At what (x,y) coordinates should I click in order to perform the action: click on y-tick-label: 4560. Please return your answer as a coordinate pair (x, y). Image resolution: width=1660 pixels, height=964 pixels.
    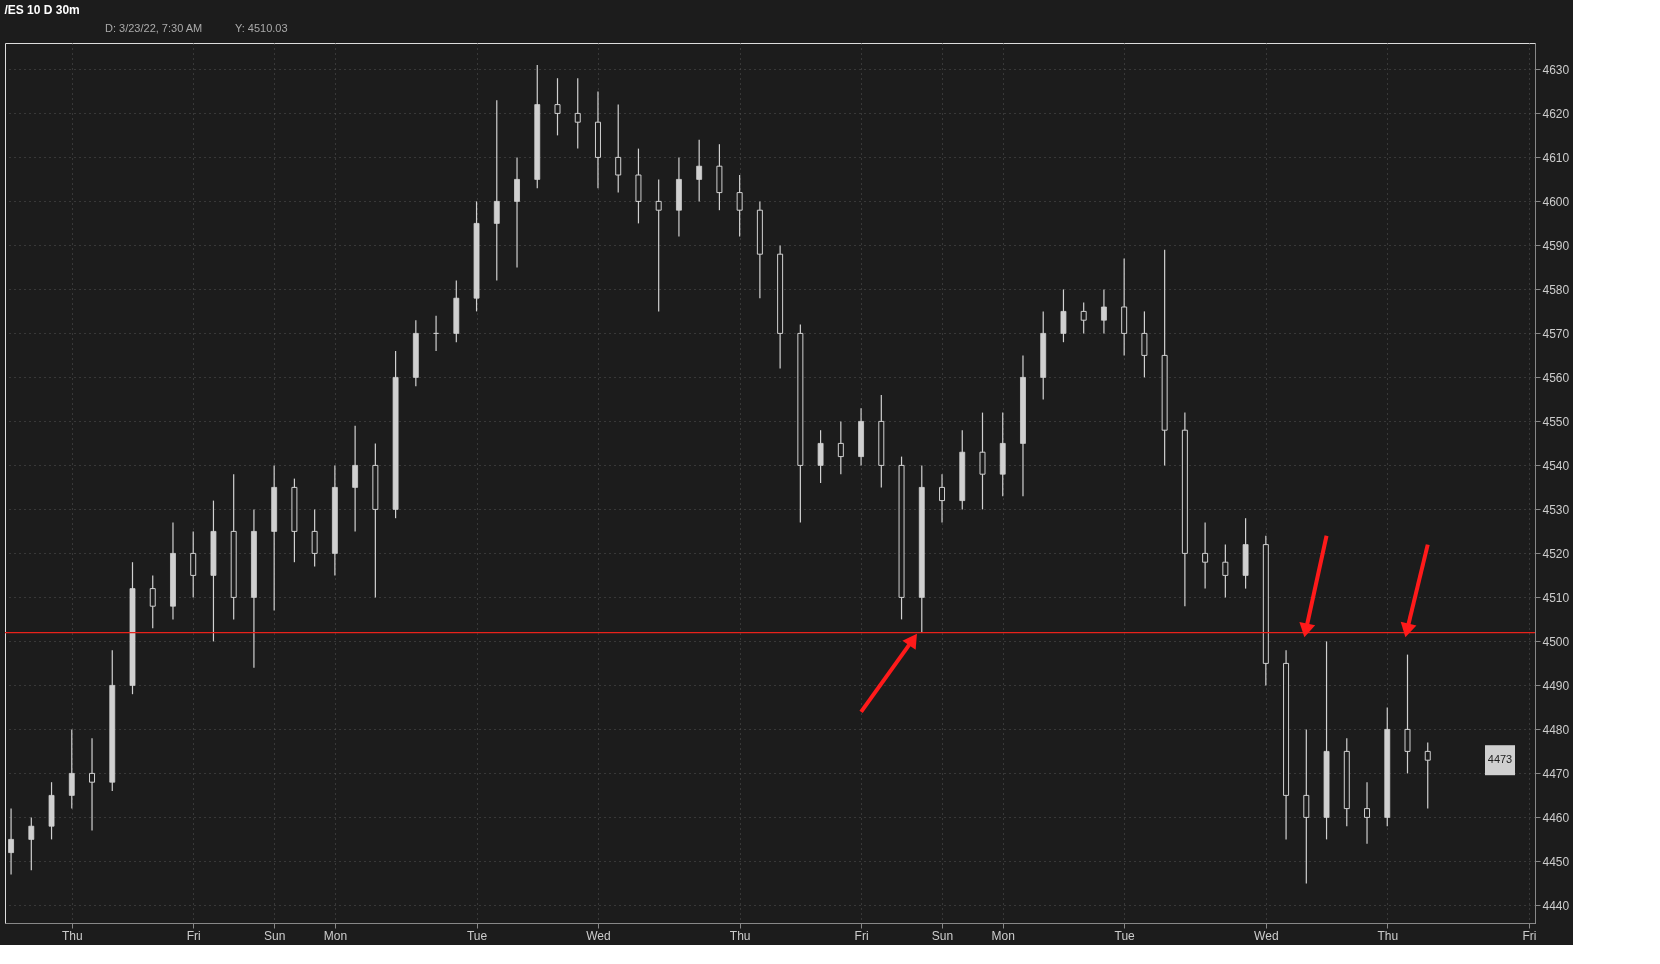
    Looking at the image, I should click on (1556, 377).